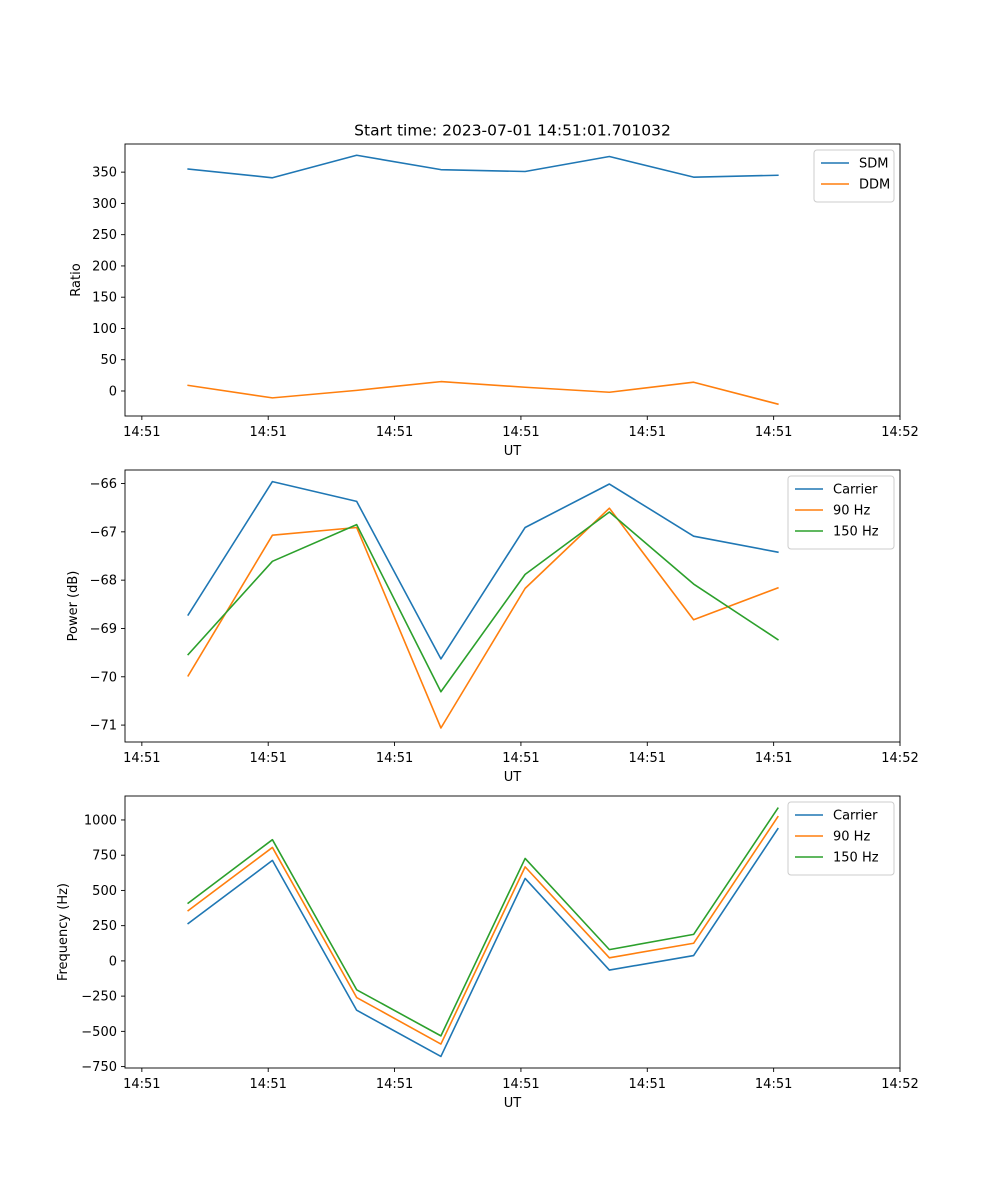 This screenshot has height=1200, width=1000. What do you see at coordinates (483, 393) in the screenshot?
I see `series-line-ddm` at bounding box center [483, 393].